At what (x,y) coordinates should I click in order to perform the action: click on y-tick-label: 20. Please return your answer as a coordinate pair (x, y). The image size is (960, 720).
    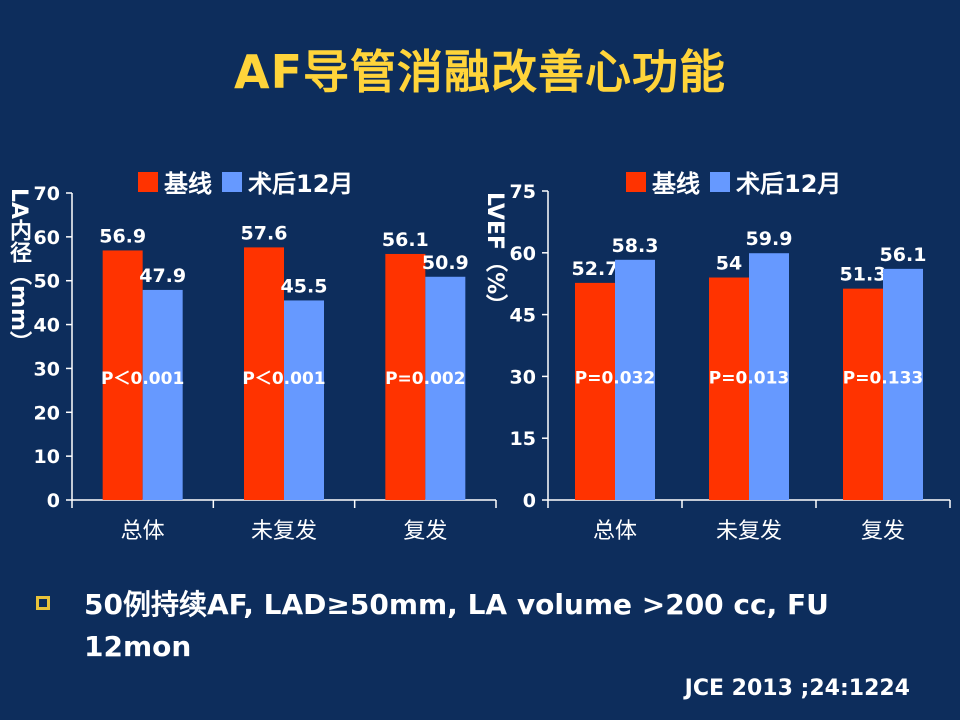
    Looking at the image, I should click on (47, 413).